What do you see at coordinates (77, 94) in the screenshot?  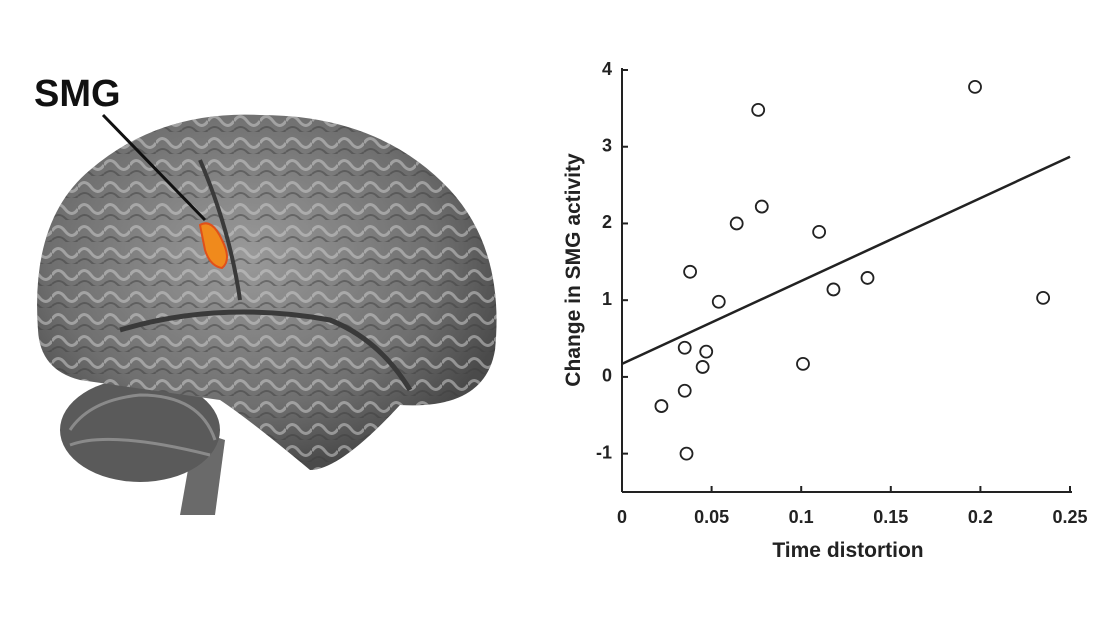 I see `brain-label: SMG` at bounding box center [77, 94].